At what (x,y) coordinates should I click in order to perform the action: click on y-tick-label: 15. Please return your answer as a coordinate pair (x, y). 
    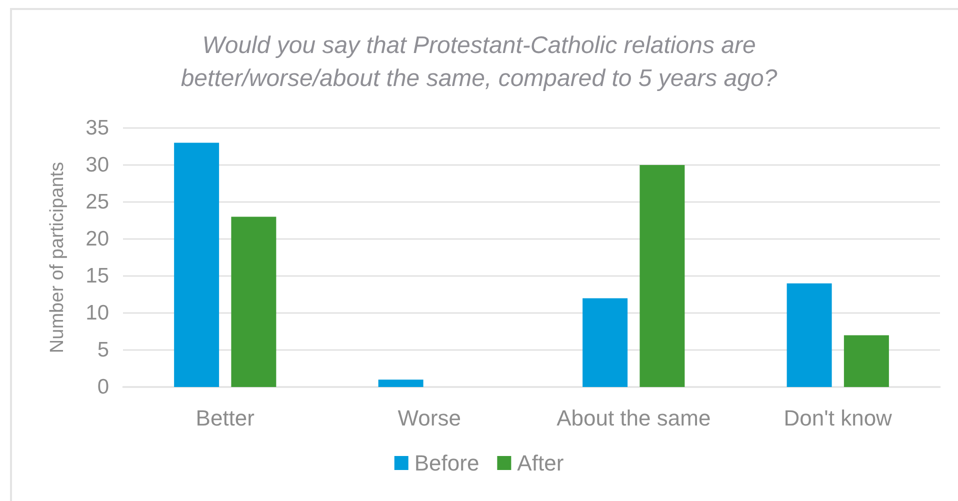
    Looking at the image, I should click on (97, 276).